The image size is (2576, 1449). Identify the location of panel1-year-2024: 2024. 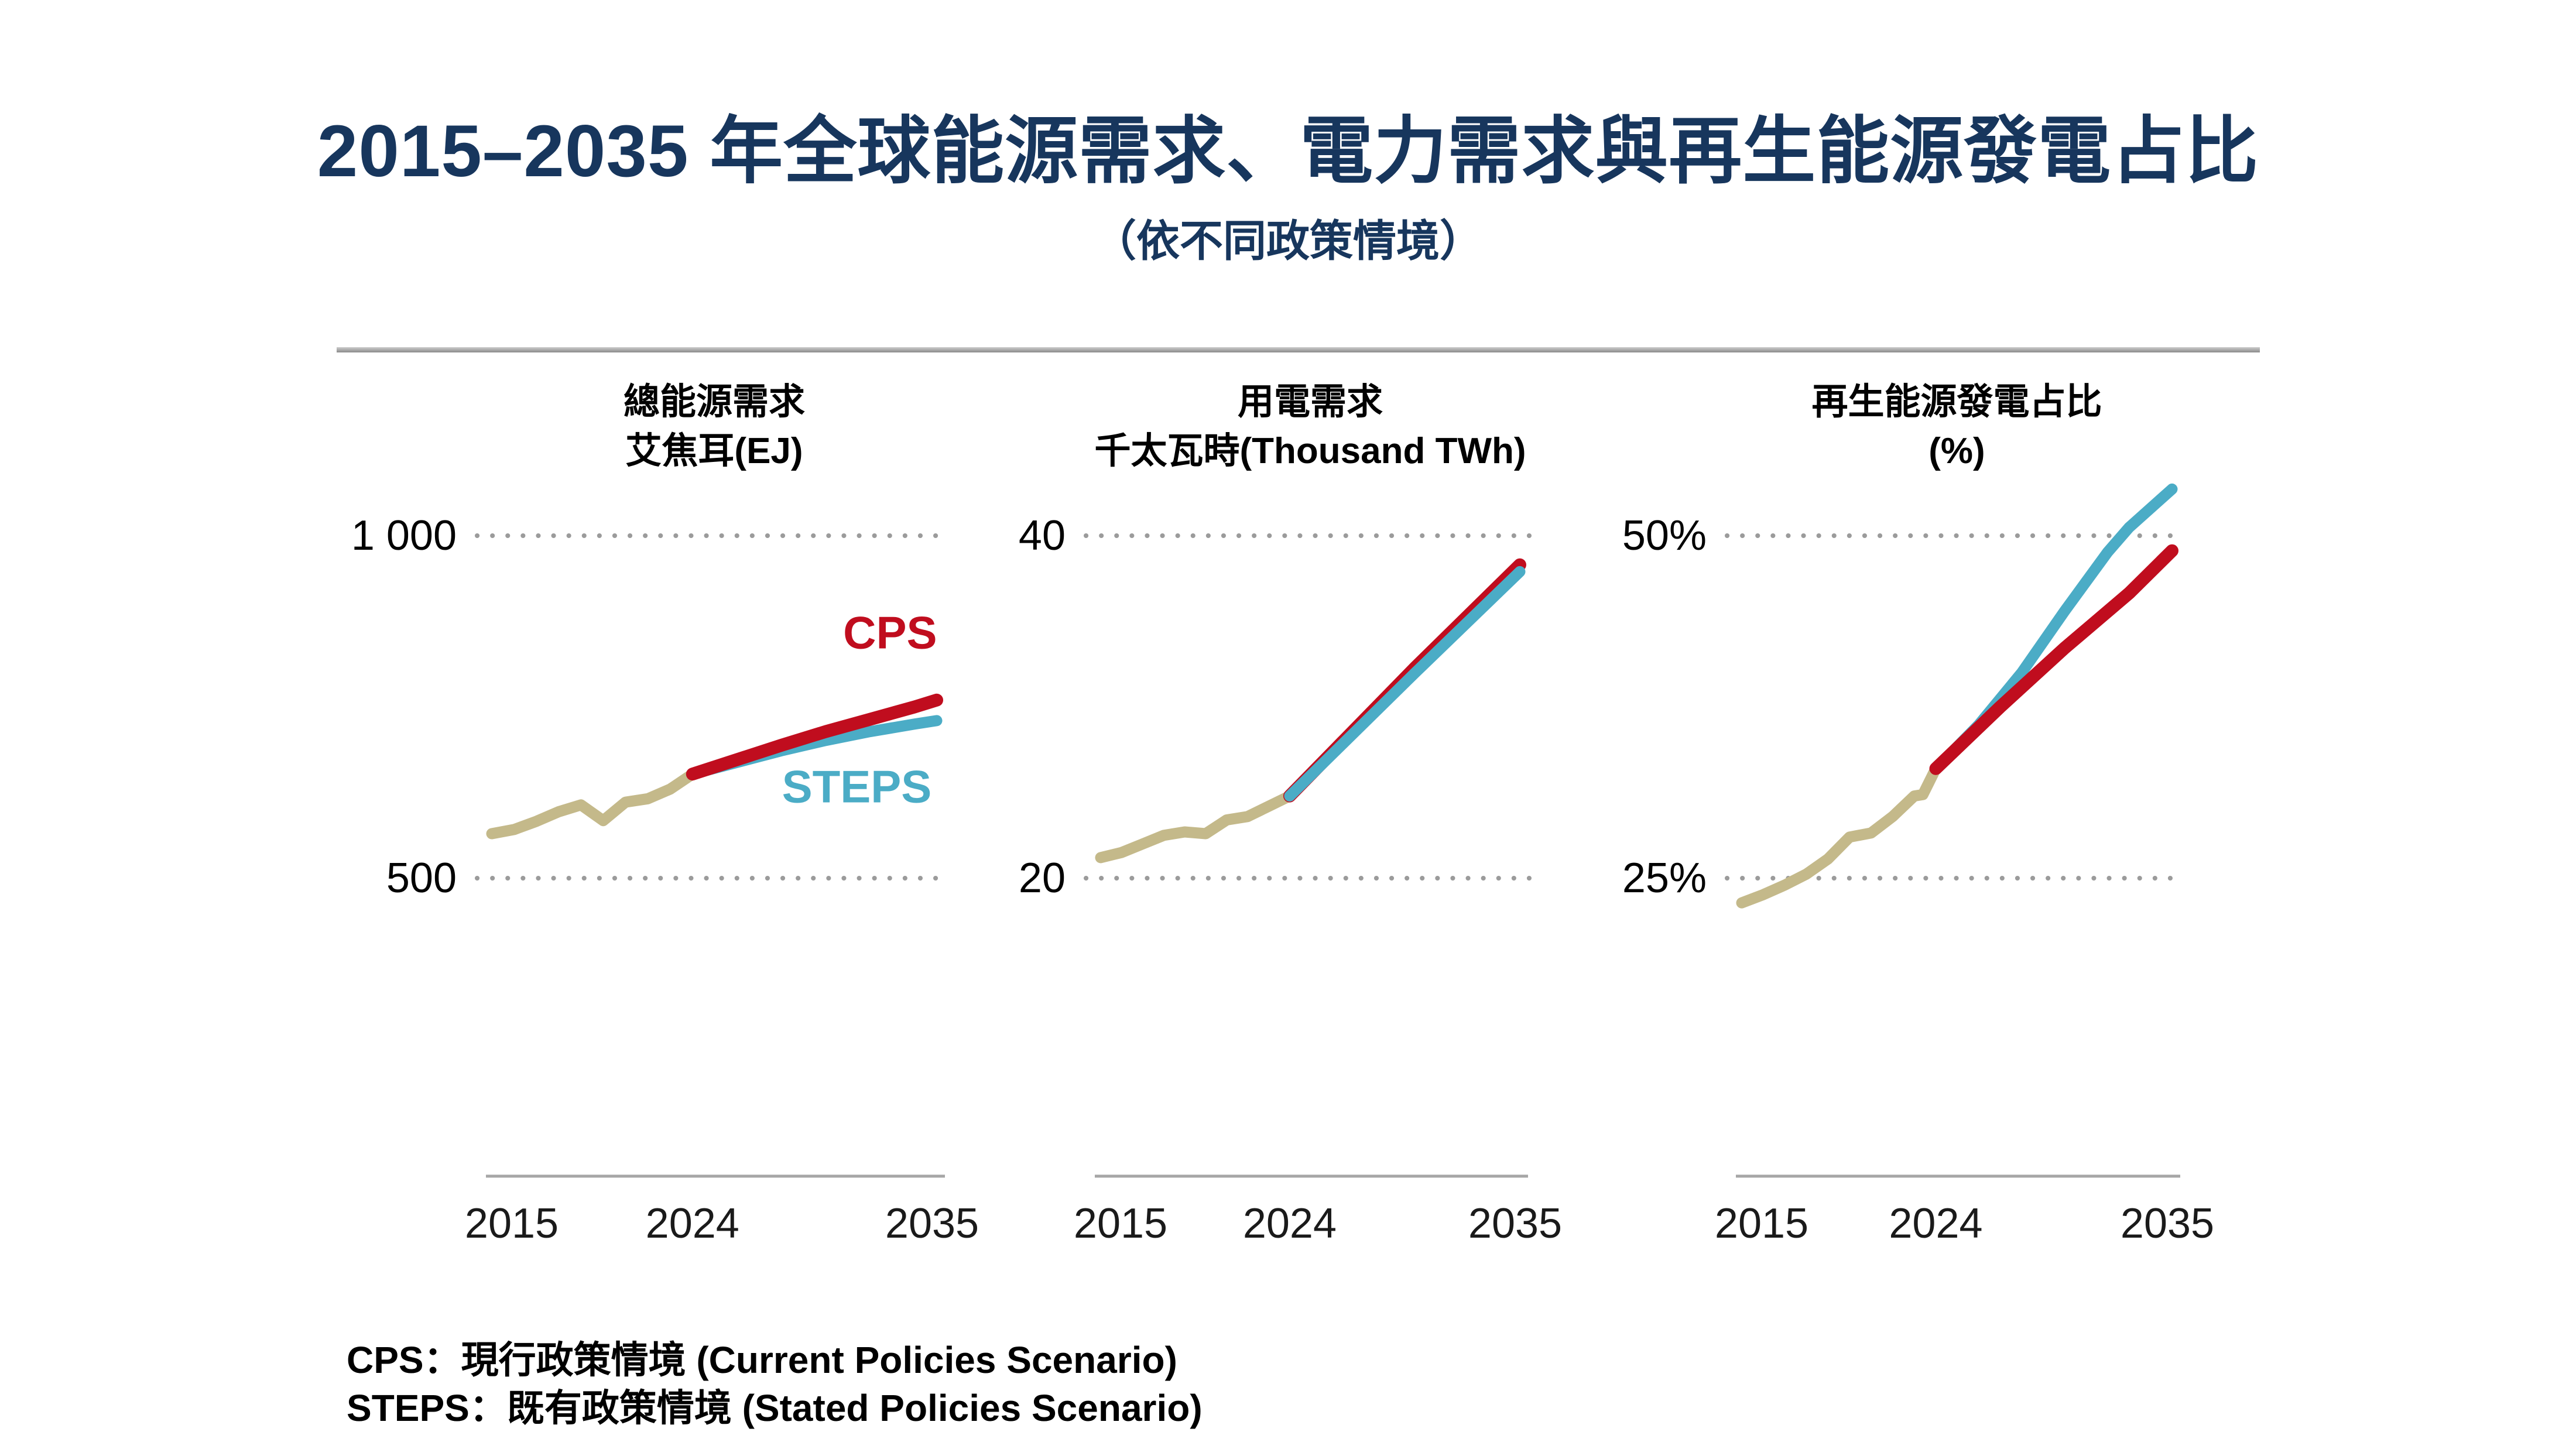
(692, 1223).